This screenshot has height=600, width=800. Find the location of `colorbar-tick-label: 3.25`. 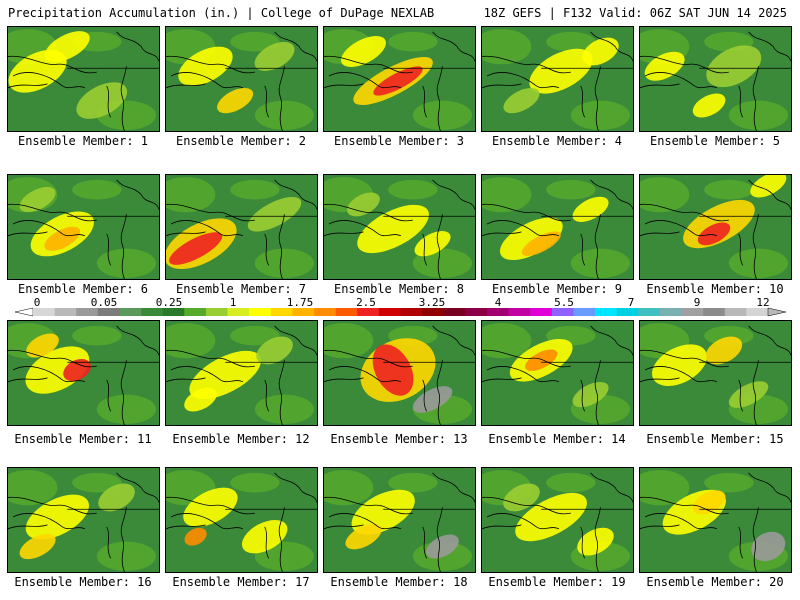

colorbar-tick-label: 3.25 is located at coordinates (432, 302).